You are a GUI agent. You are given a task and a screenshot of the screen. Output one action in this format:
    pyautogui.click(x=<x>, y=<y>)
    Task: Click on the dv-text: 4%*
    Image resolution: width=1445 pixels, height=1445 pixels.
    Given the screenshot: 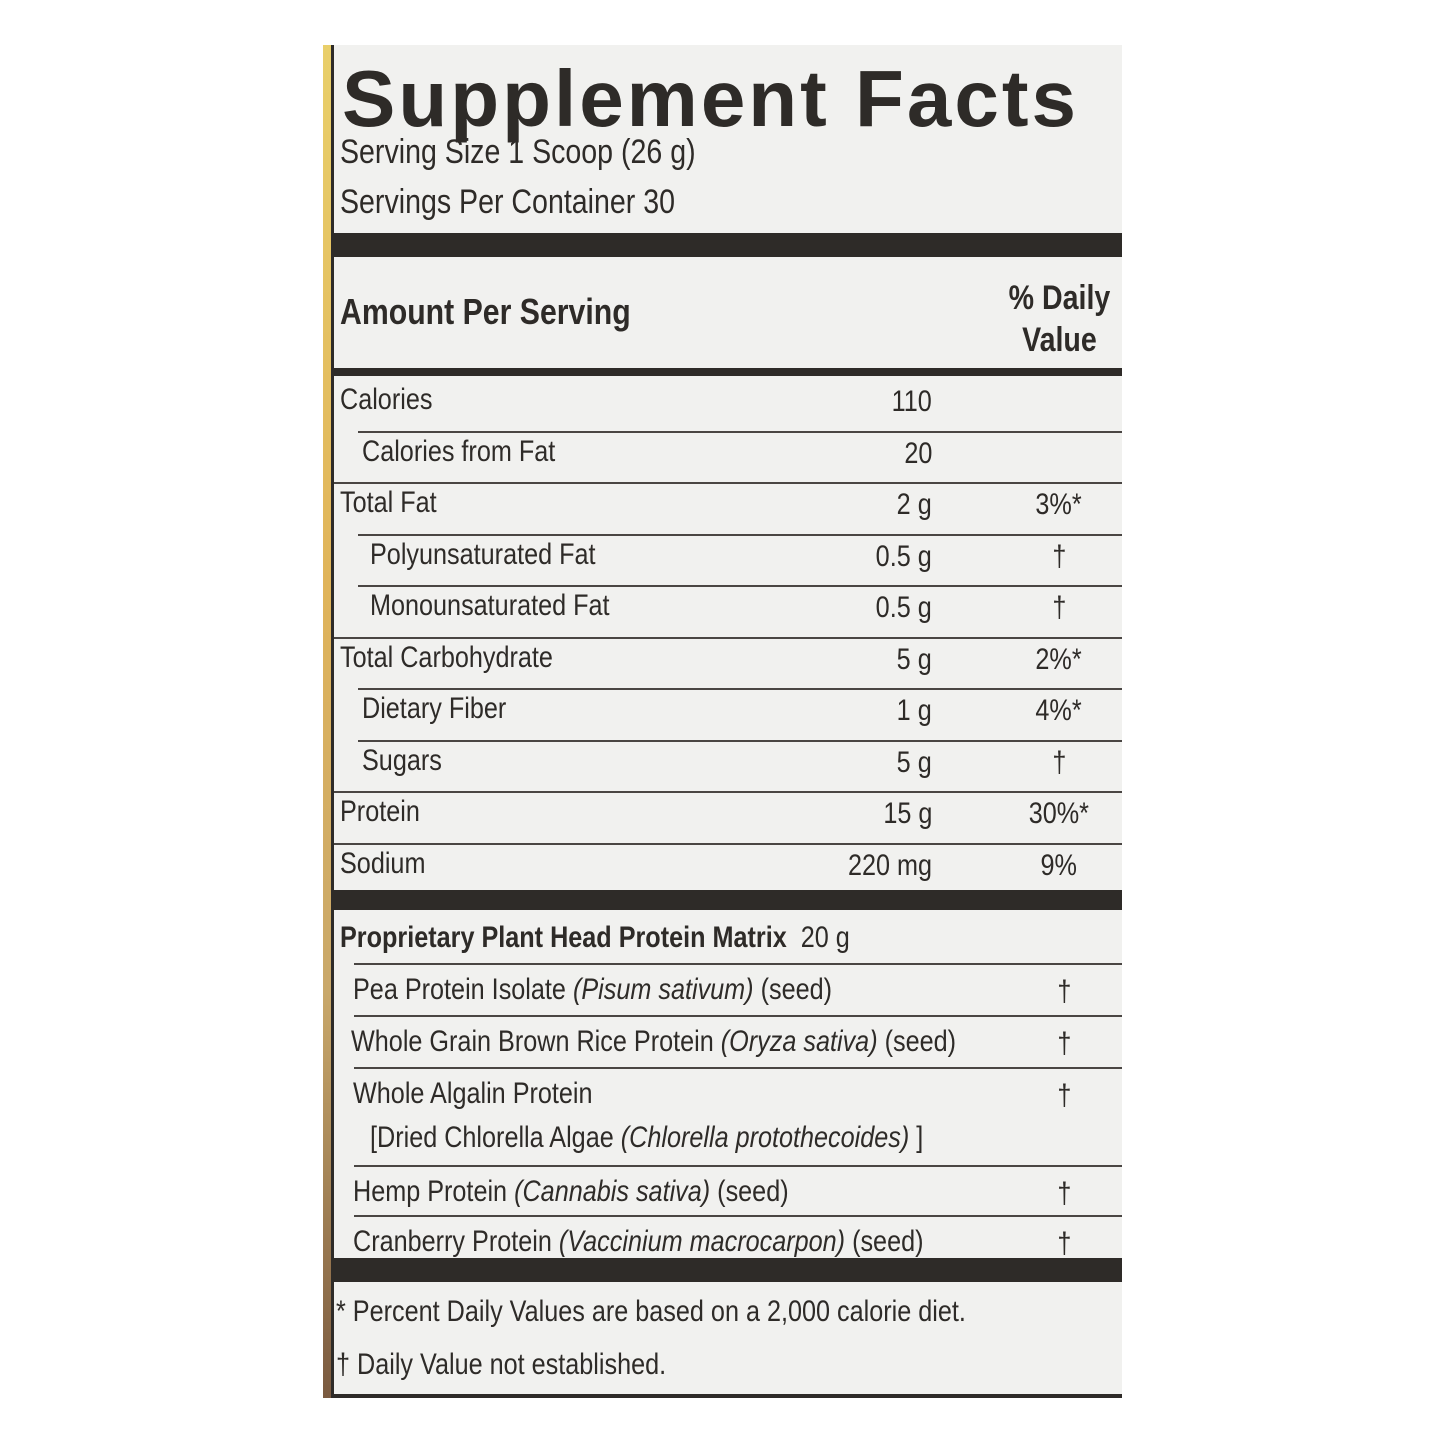 What is the action you would take?
    pyautogui.click(x=1059, y=710)
    